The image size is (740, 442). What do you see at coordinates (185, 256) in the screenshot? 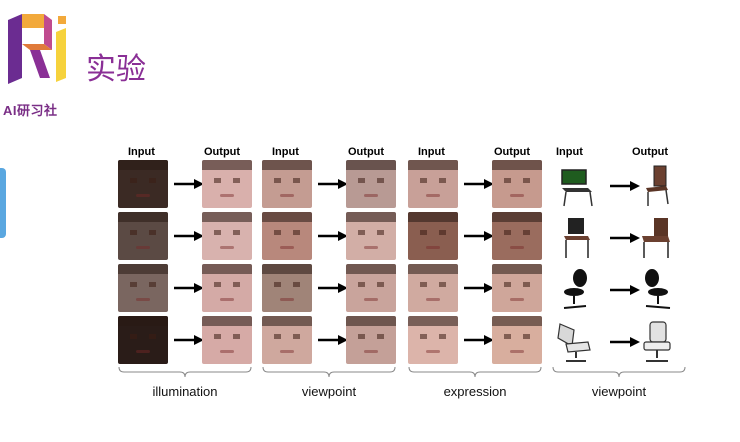
I see `panel-illumination: Input Output` at bounding box center [185, 256].